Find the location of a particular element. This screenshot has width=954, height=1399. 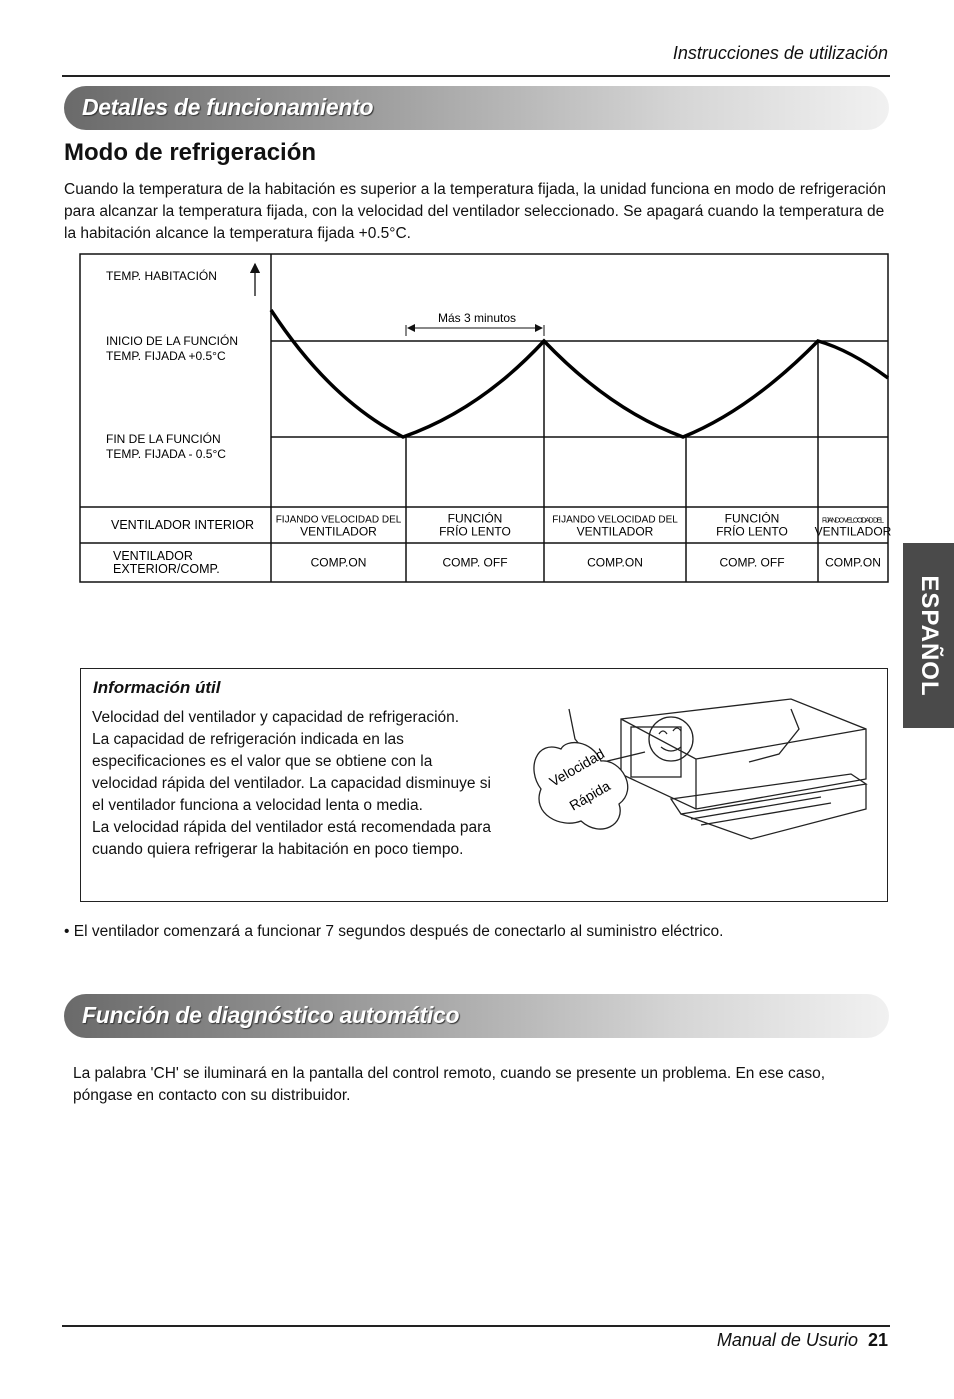

footer: Manual de Usurio 21 is located at coordinates (802, 1340).